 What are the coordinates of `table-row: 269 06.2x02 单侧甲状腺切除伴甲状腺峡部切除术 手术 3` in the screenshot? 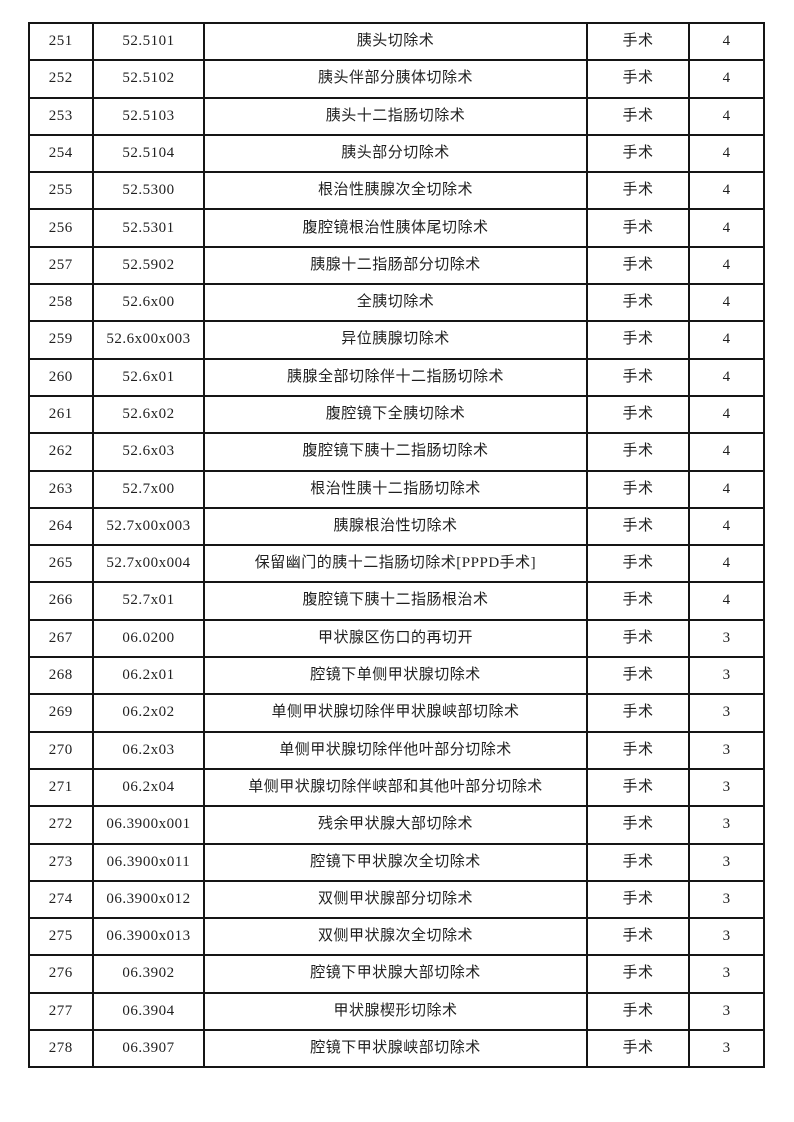 It's located at (396, 713).